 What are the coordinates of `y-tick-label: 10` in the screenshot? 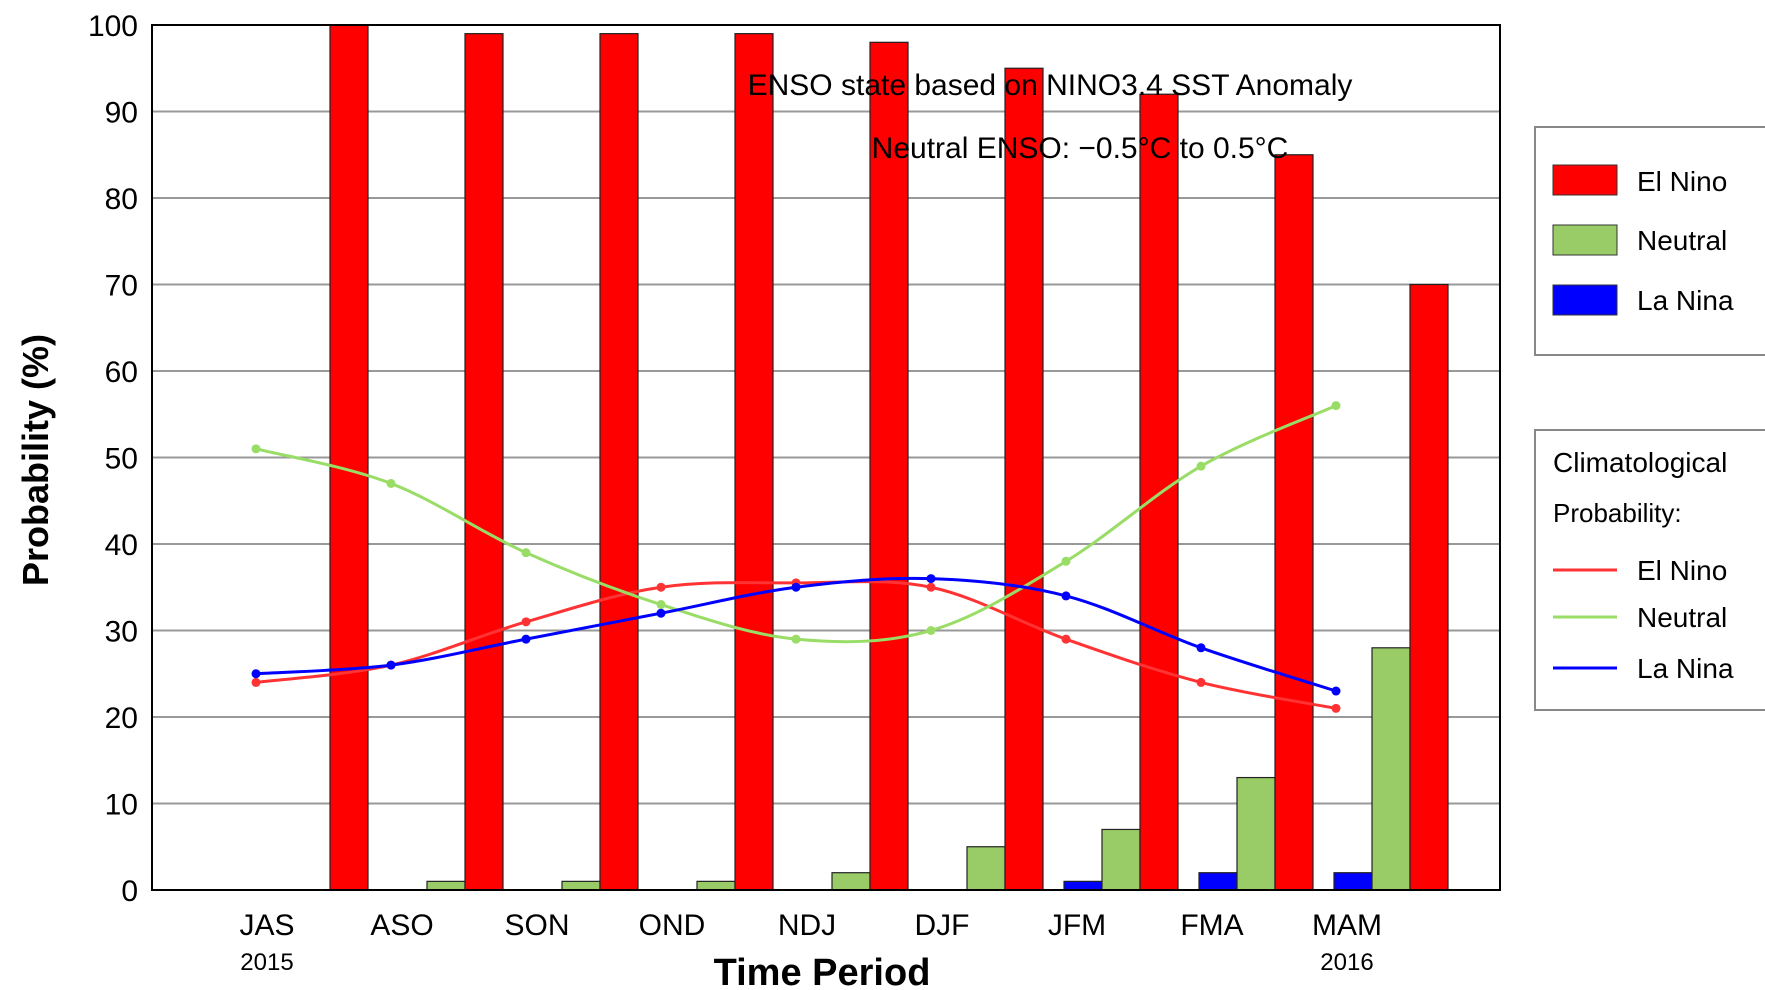 It's located at (121, 805).